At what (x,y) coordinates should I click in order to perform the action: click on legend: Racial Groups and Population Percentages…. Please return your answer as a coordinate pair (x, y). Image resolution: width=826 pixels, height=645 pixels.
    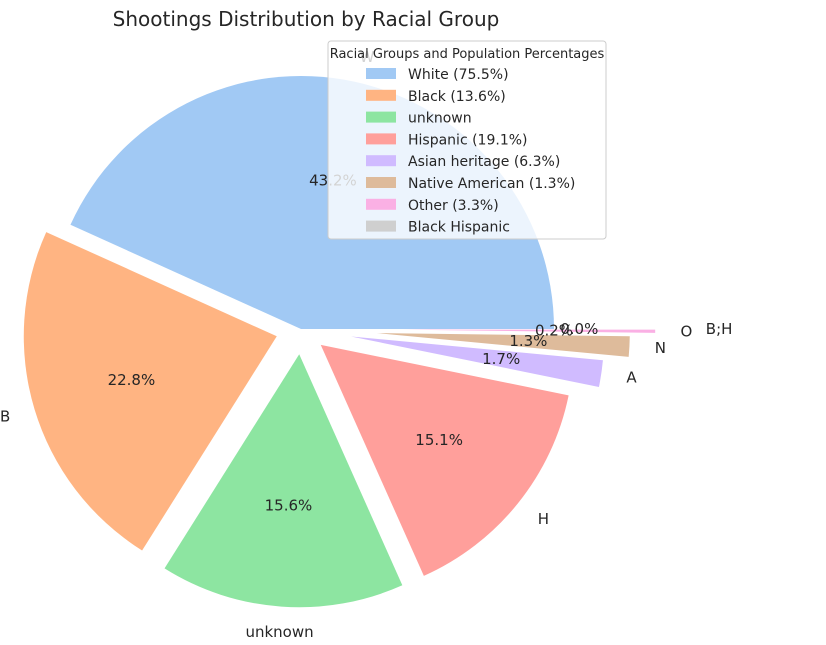
    Looking at the image, I should click on (467, 140).